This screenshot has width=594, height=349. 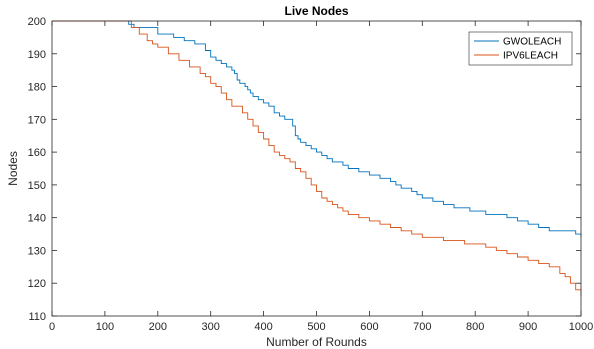 I want to click on y-tick-label: 140, so click(x=37, y=219).